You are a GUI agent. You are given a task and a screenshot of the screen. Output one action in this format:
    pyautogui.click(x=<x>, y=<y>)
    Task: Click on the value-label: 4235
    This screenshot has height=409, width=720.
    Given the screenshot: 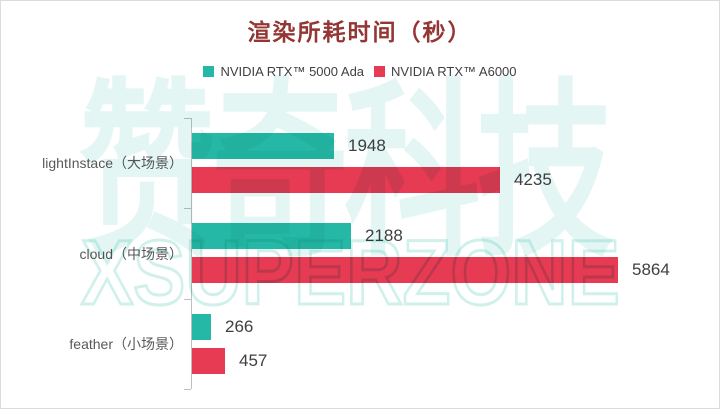 What is the action you would take?
    pyautogui.click(x=533, y=179)
    